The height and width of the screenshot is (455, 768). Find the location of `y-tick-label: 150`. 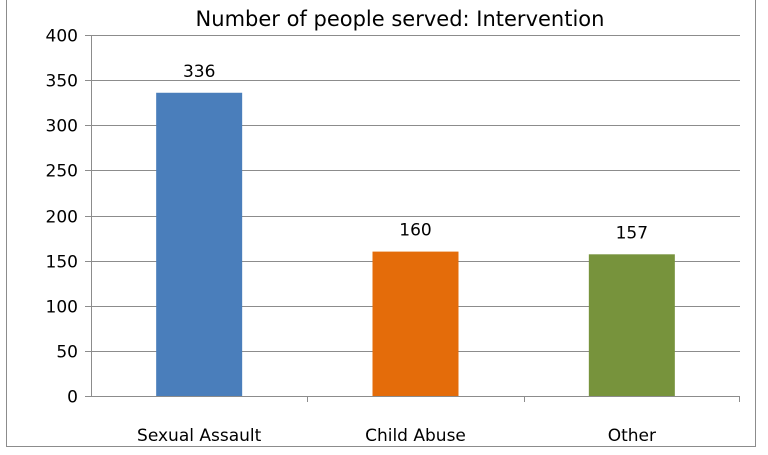

y-tick-label: 150 is located at coordinates (62, 263).